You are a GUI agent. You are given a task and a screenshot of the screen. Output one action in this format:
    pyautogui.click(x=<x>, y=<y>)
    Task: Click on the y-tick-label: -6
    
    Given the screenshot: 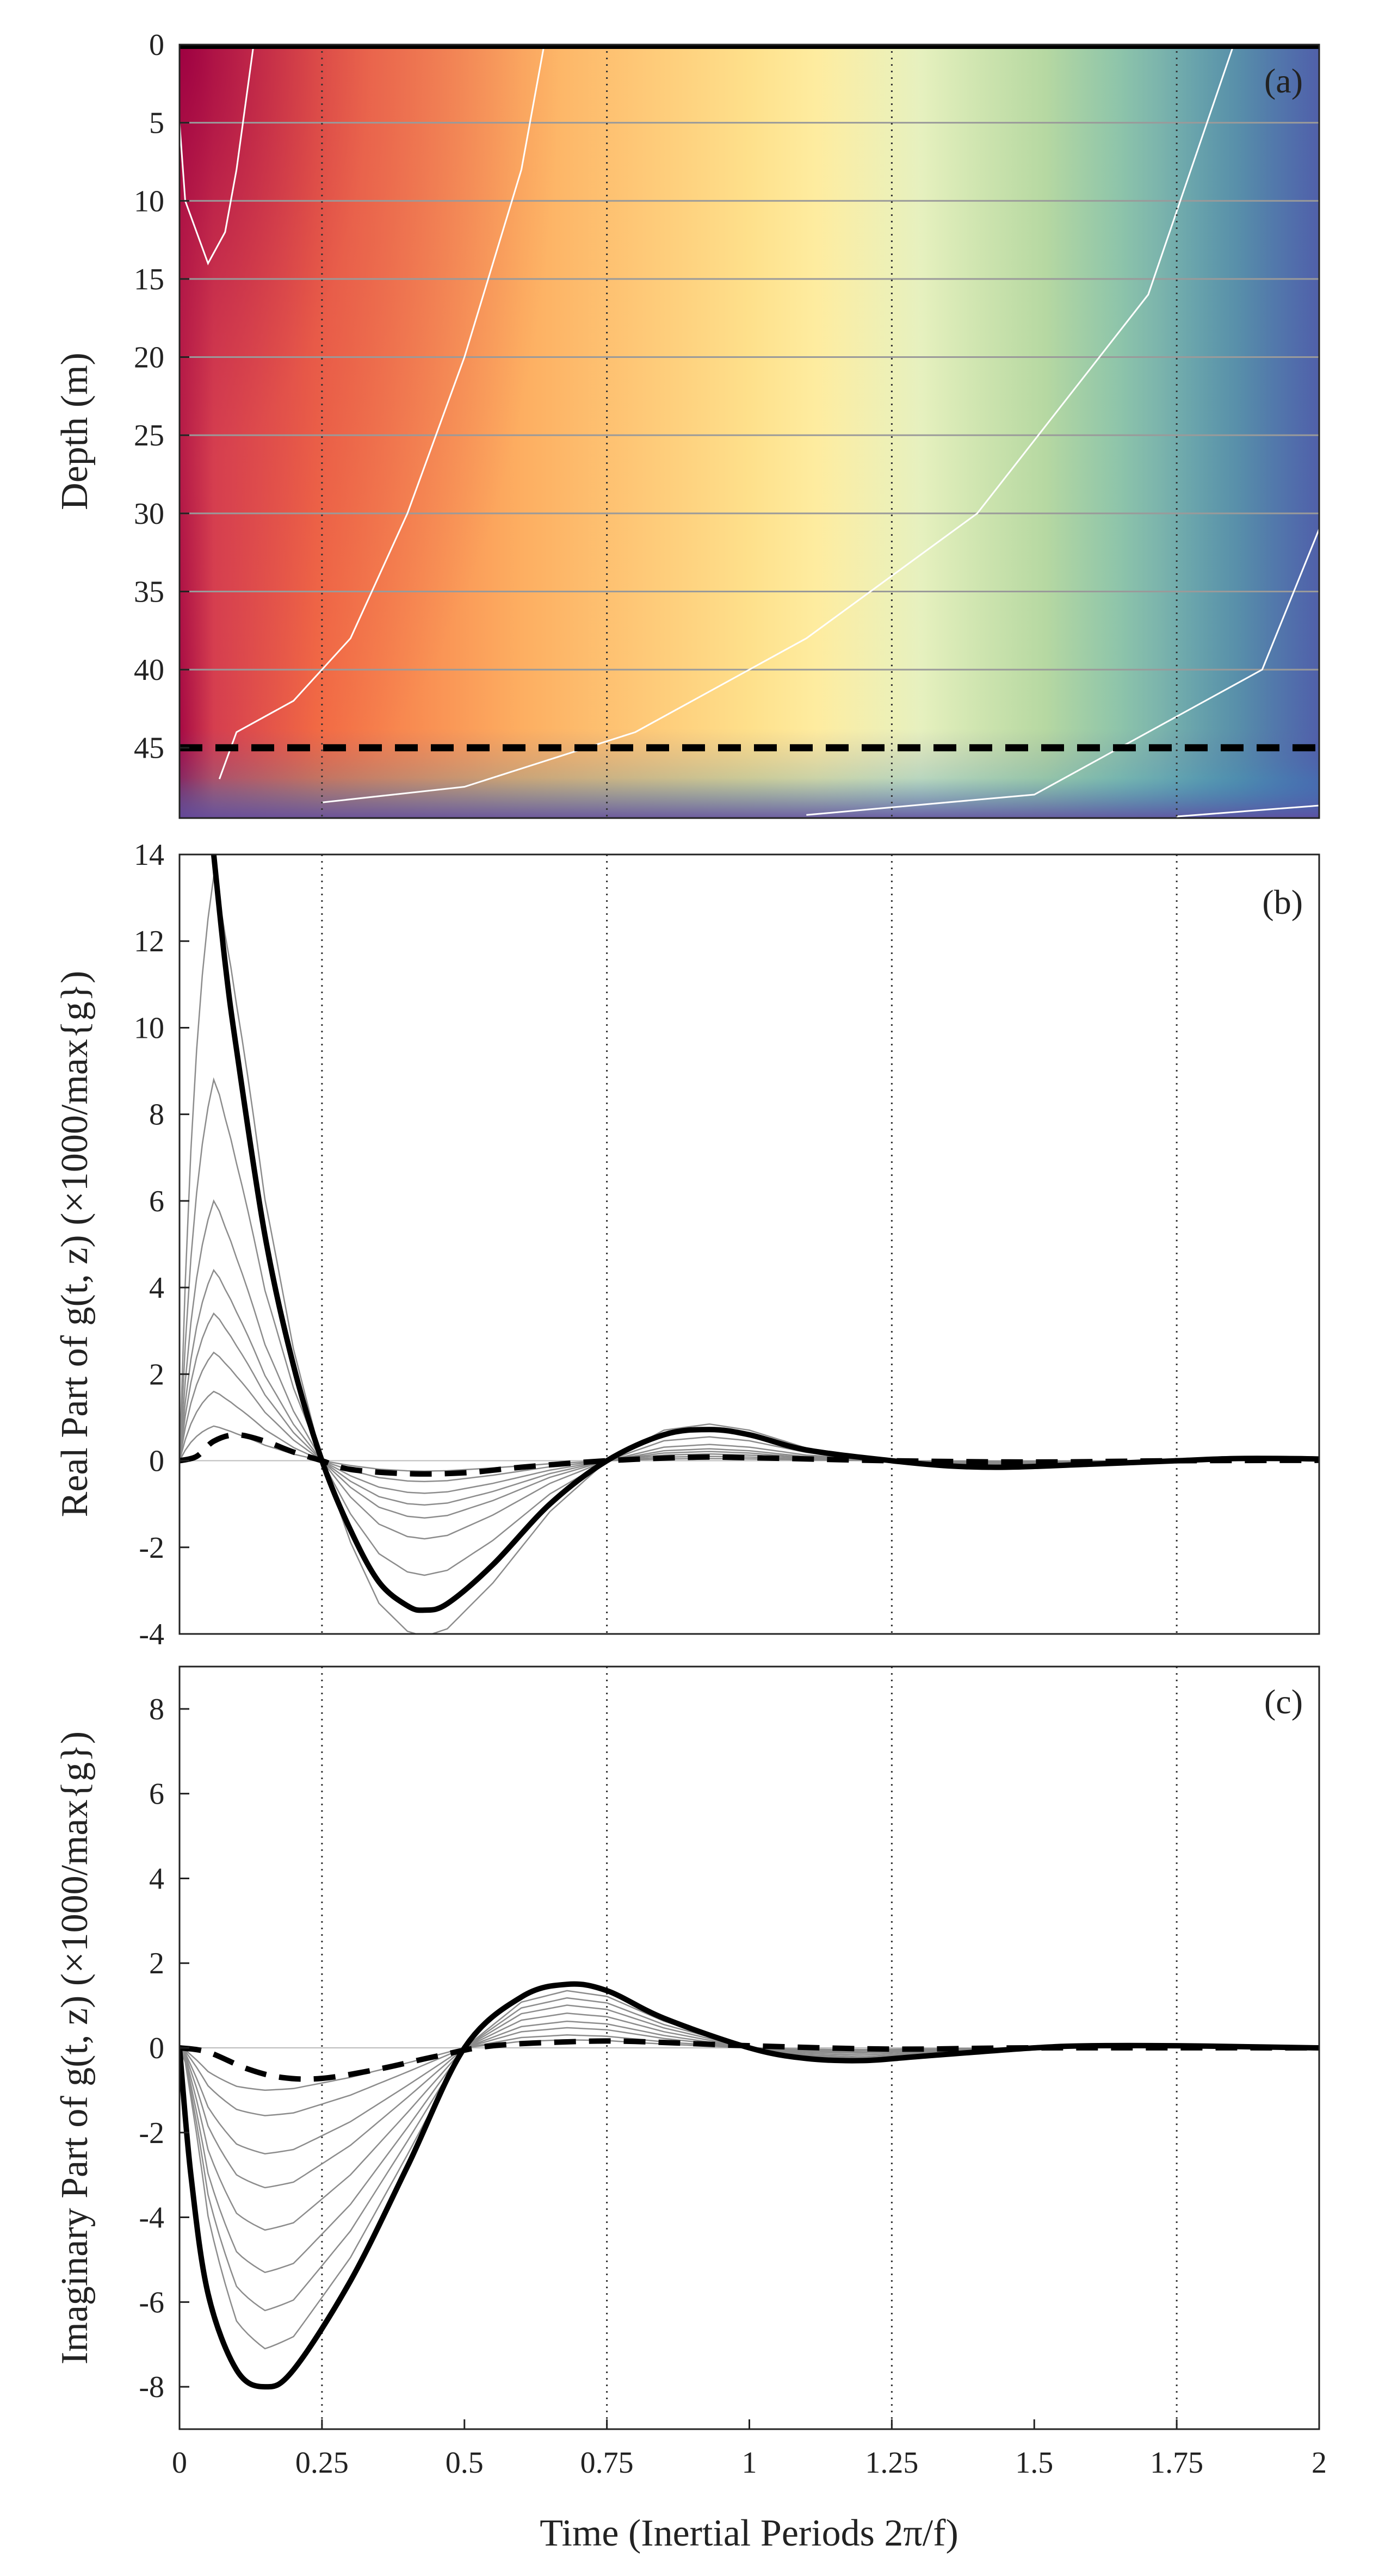 What is the action you would take?
    pyautogui.click(x=151, y=2302)
    